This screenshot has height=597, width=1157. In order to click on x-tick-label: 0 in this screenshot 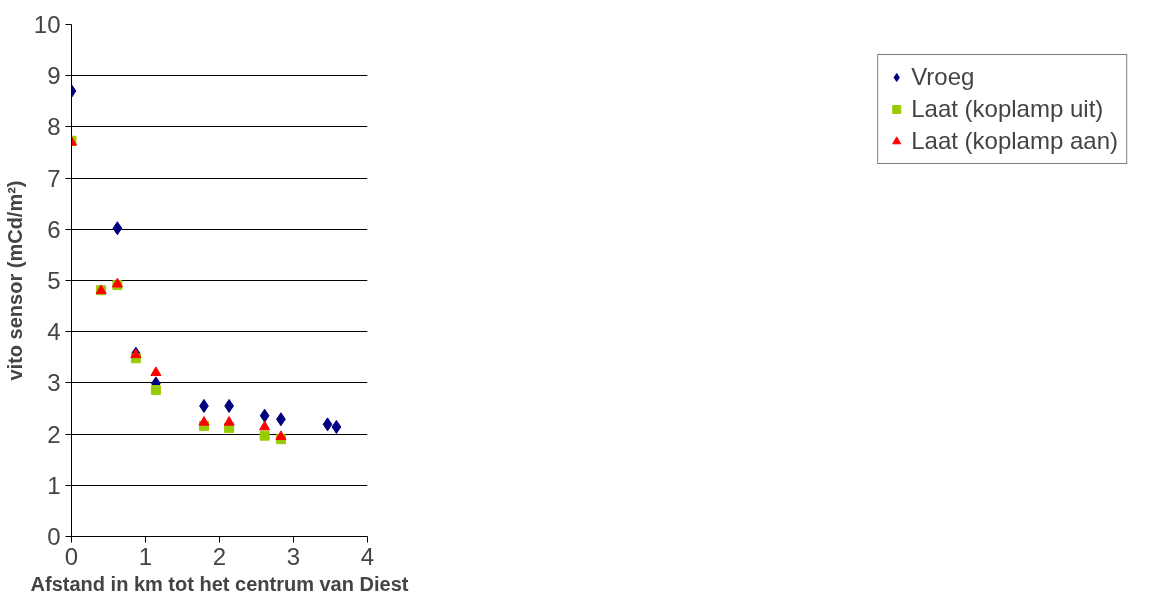, I will do `click(71, 556)`.